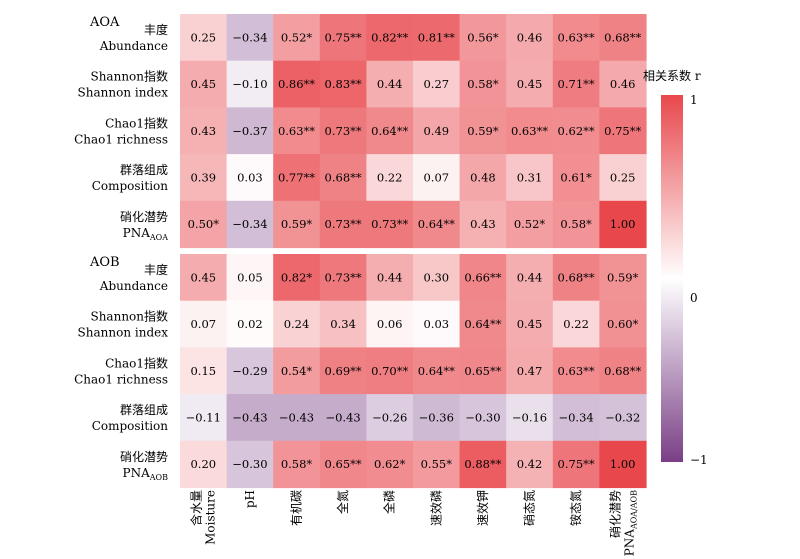  I want to click on row-label-cn: Chao1指数, so click(136, 122).